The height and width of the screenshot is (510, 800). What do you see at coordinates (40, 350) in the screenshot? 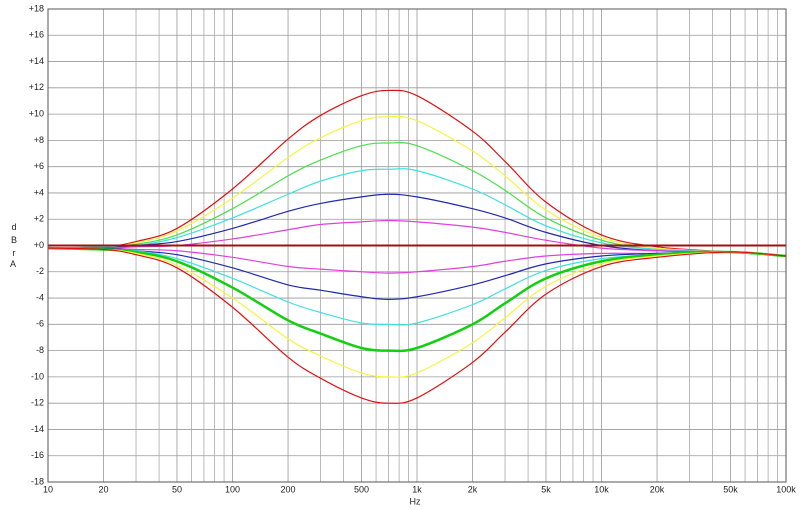
I see `y-tick-label: -8` at bounding box center [40, 350].